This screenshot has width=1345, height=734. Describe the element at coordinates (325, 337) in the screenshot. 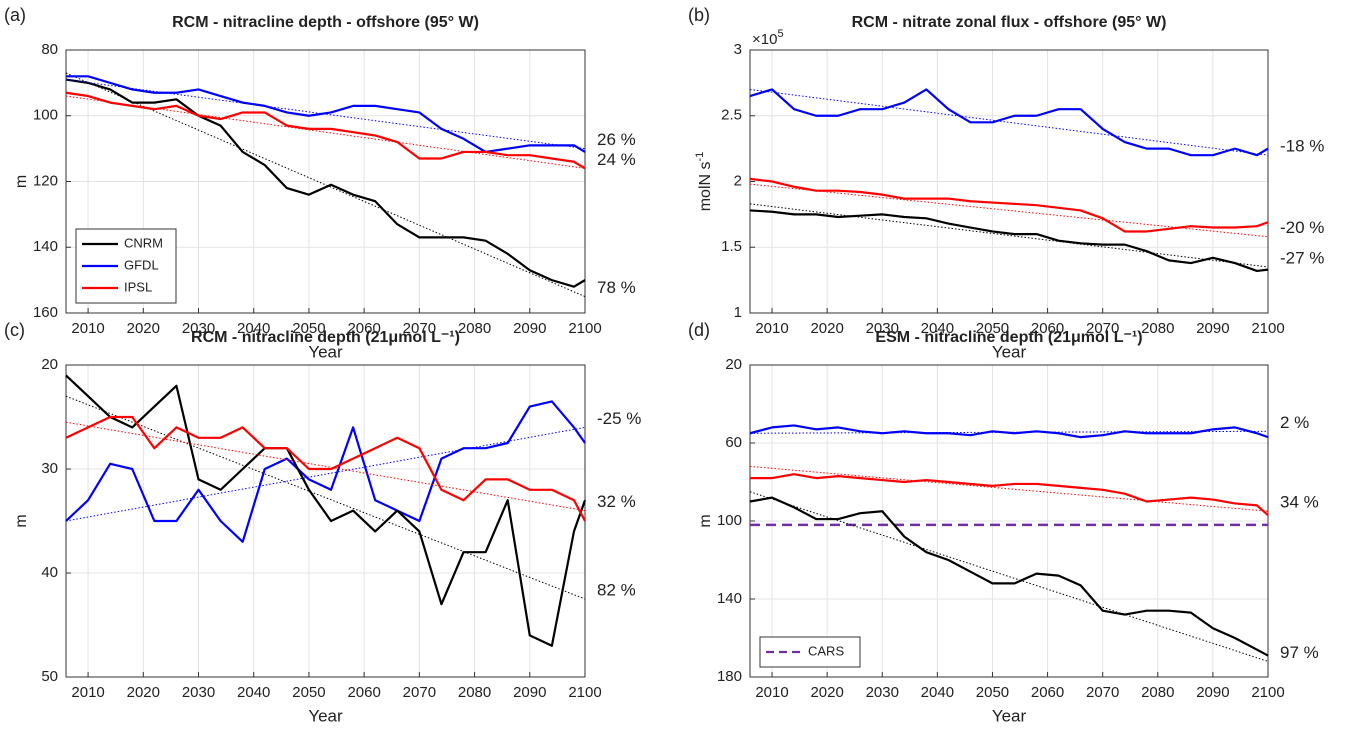

I see `chart-title: RCM - nitracline depth (21μmol L⁻¹)` at that location.